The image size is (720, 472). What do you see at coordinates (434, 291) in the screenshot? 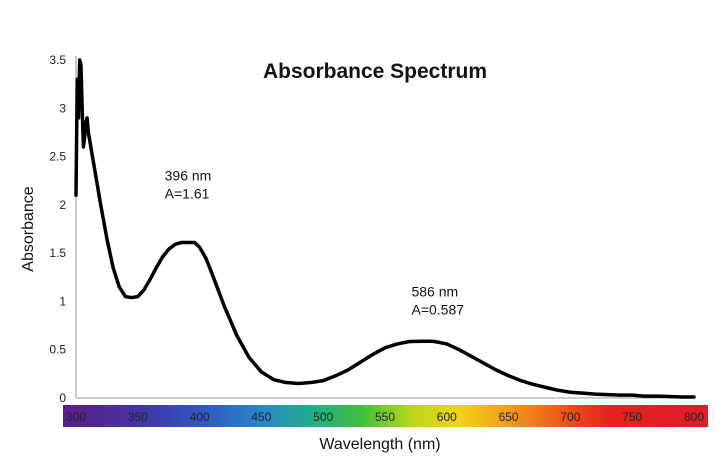
I see `peak-annotation: 586 nm` at bounding box center [434, 291].